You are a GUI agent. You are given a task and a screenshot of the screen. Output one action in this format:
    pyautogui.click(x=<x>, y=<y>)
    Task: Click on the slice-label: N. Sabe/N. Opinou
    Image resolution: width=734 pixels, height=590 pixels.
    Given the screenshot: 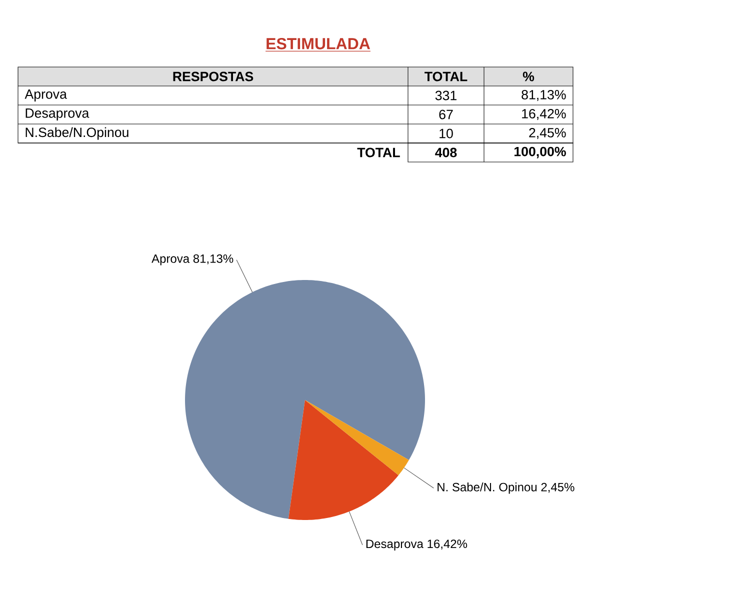 What is the action you would take?
    pyautogui.click(x=487, y=488)
    